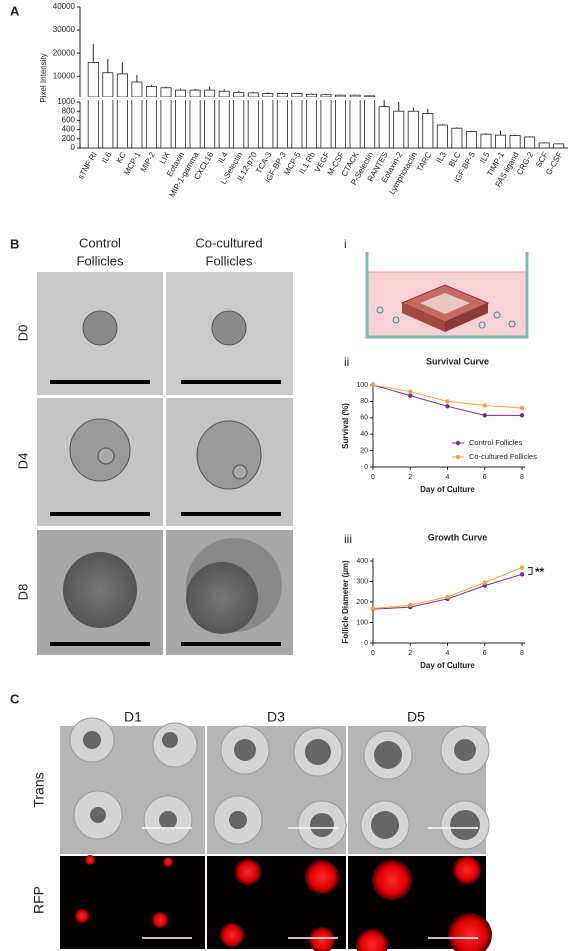  What do you see at coordinates (229, 260) in the screenshot?
I see `column-header: Follicles` at bounding box center [229, 260].